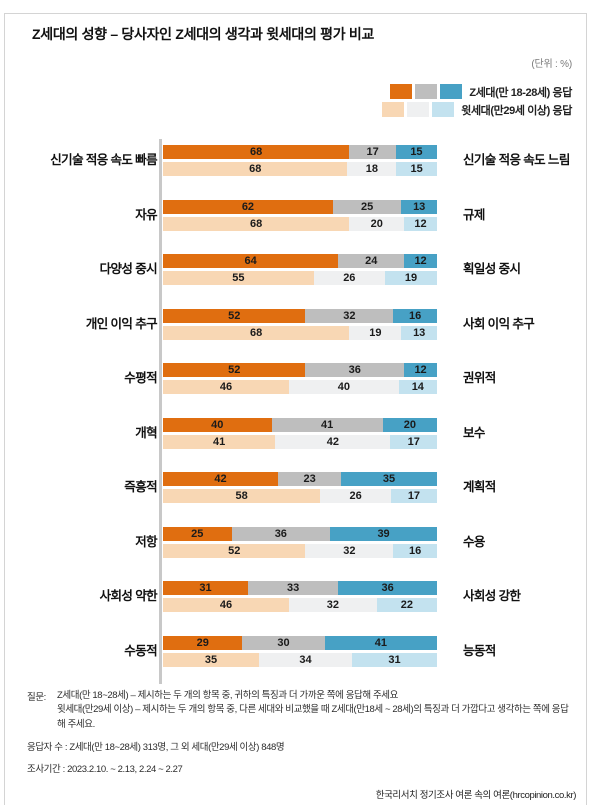 The width and height of the screenshot is (600, 805). Describe the element at coordinates (476, 796) in the screenshot. I see `source-credit: 한국리서치 정기조사 여론 속의 여론(hrcopinion.co.kr)` at that location.